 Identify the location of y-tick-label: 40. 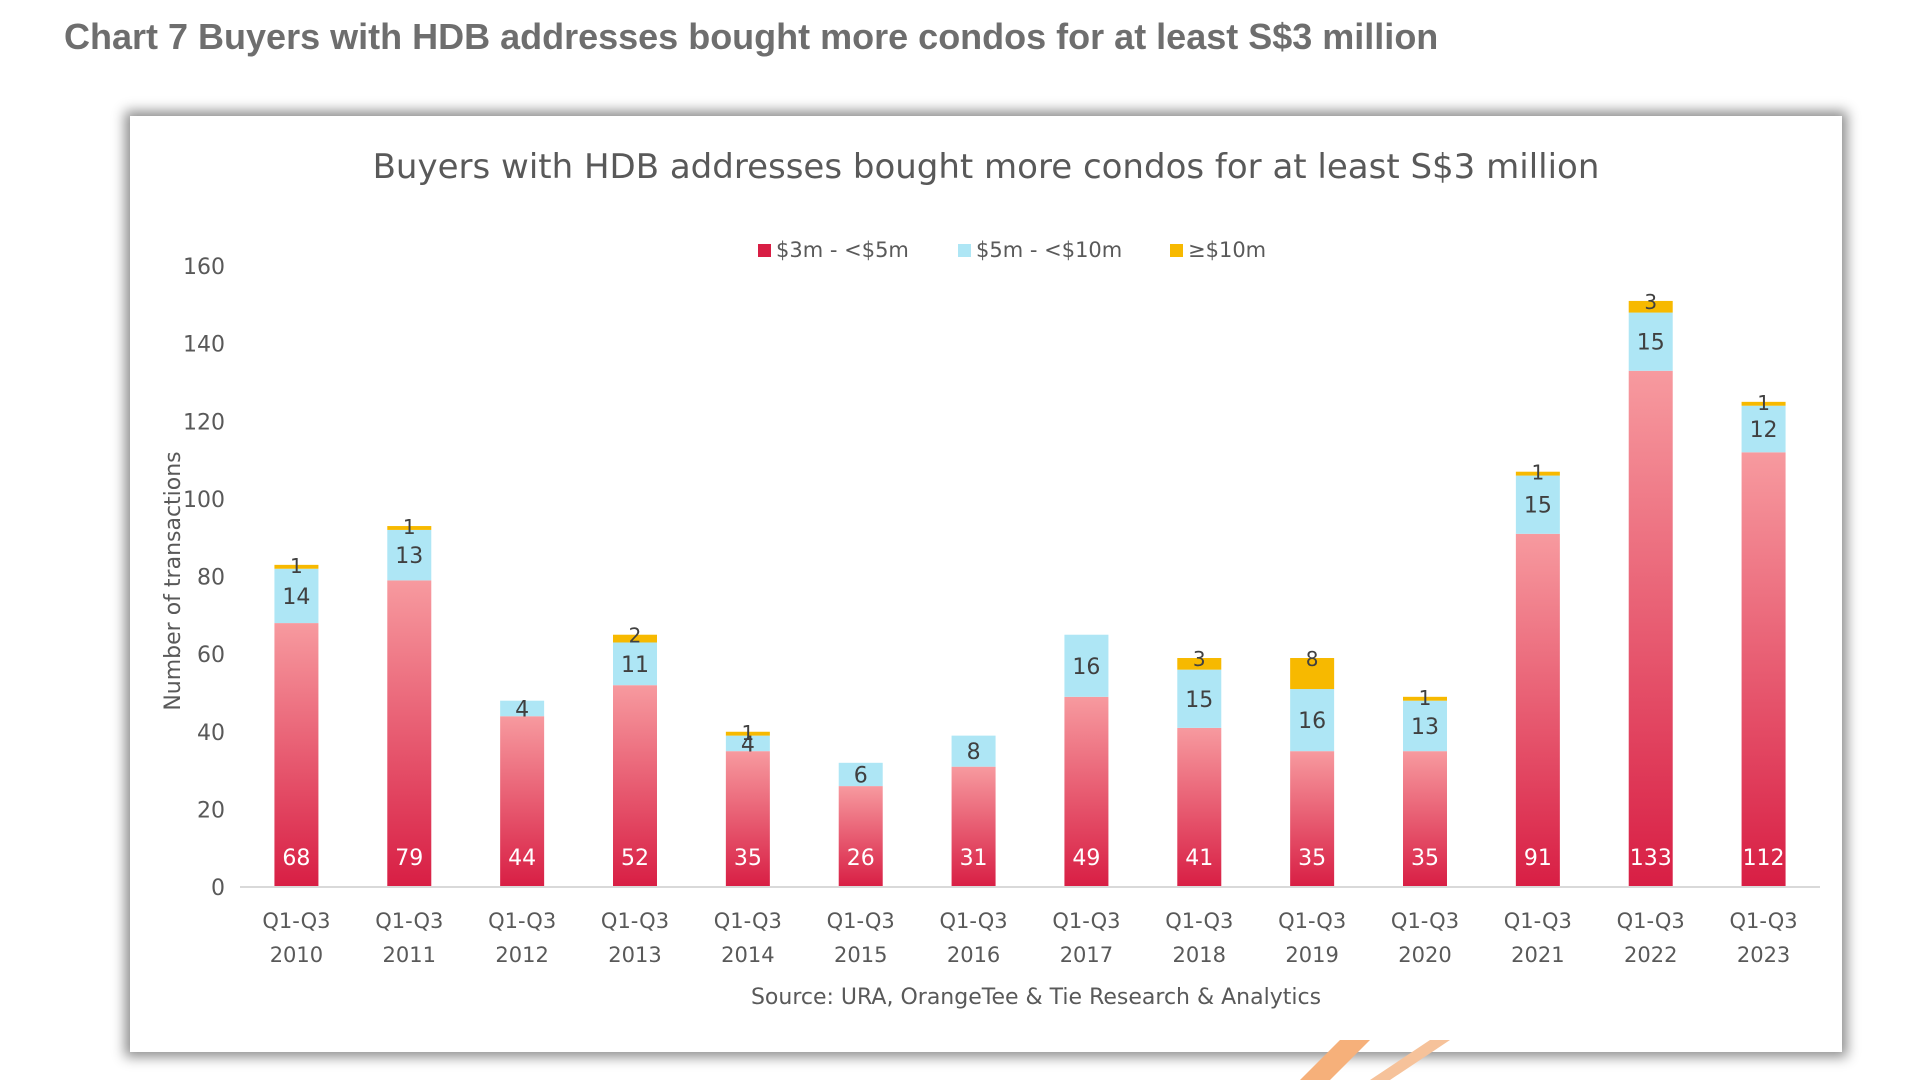
(211, 733).